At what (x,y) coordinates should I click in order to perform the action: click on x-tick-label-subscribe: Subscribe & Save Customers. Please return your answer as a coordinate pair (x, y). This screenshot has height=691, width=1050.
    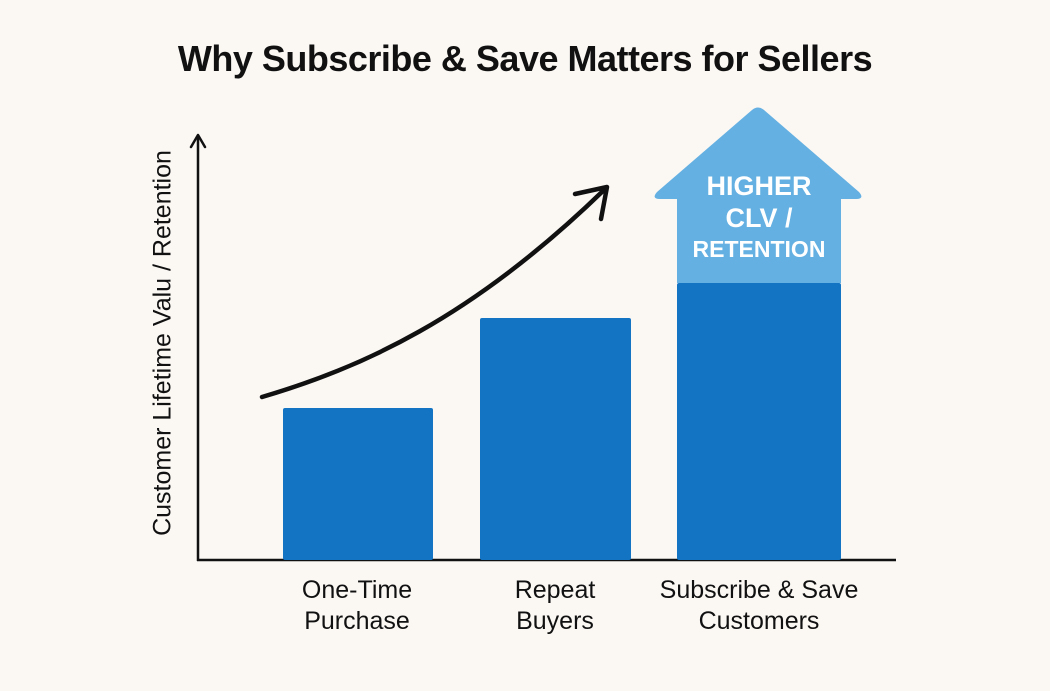
    Looking at the image, I should click on (759, 606).